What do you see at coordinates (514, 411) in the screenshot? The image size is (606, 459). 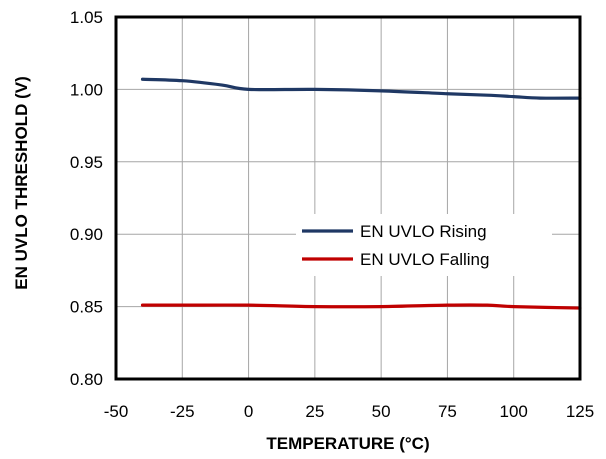 I see `x-tick-label: 100` at bounding box center [514, 411].